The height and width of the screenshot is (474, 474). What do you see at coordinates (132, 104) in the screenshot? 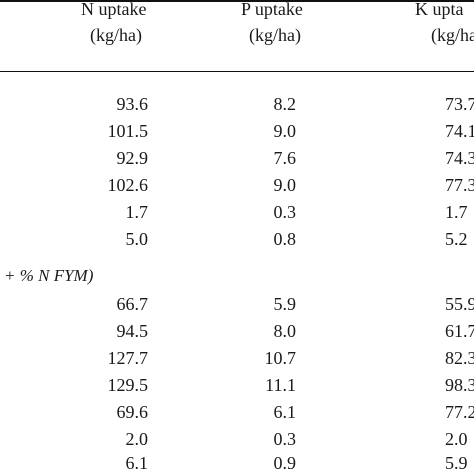
I see `n-uptake-value: 93.6` at bounding box center [132, 104].